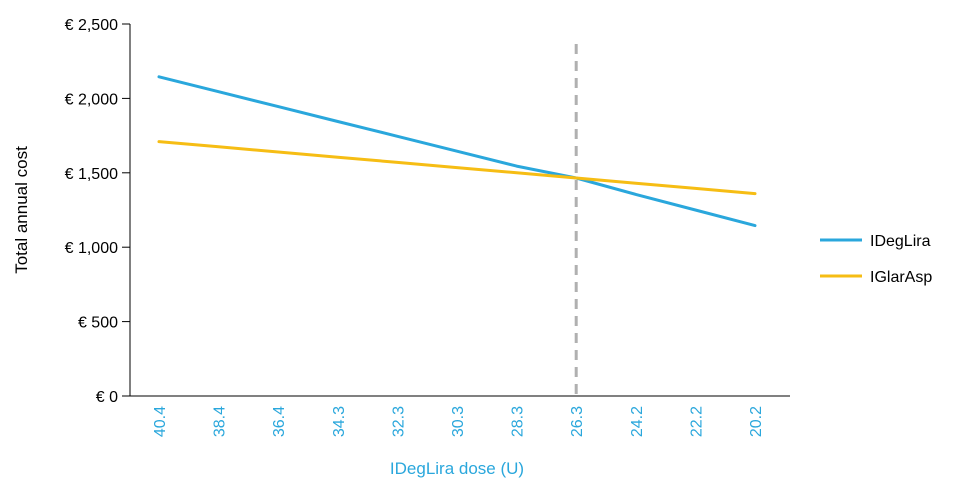 The height and width of the screenshot is (478, 956). What do you see at coordinates (577, 421) in the screenshot?
I see `x-tick-label: 26.3` at bounding box center [577, 421].